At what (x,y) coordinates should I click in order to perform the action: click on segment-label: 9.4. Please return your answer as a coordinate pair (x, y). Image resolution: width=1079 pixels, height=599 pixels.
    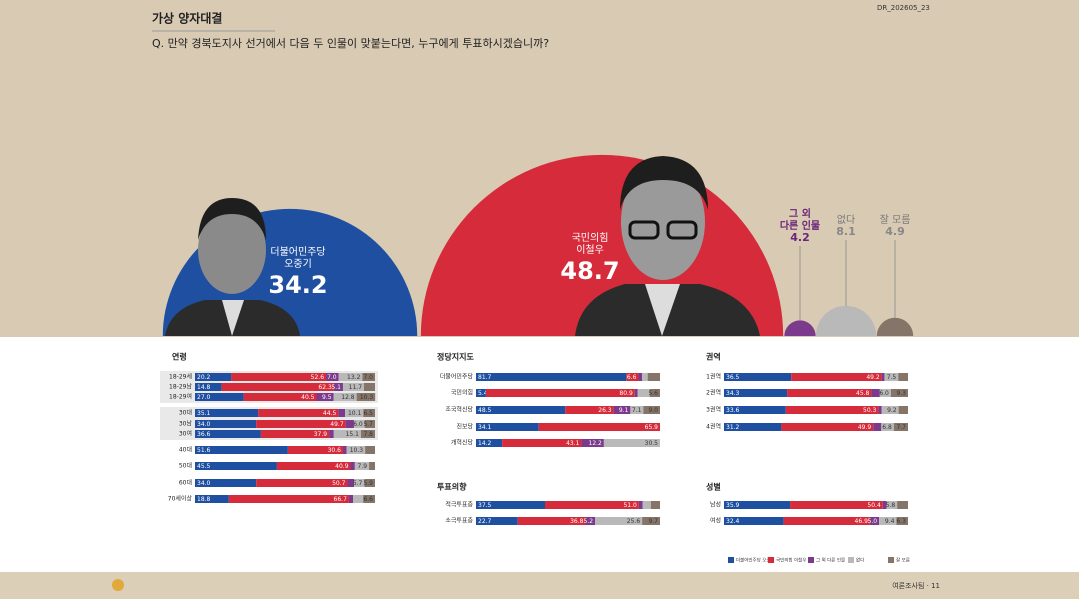
    Looking at the image, I should click on (890, 521).